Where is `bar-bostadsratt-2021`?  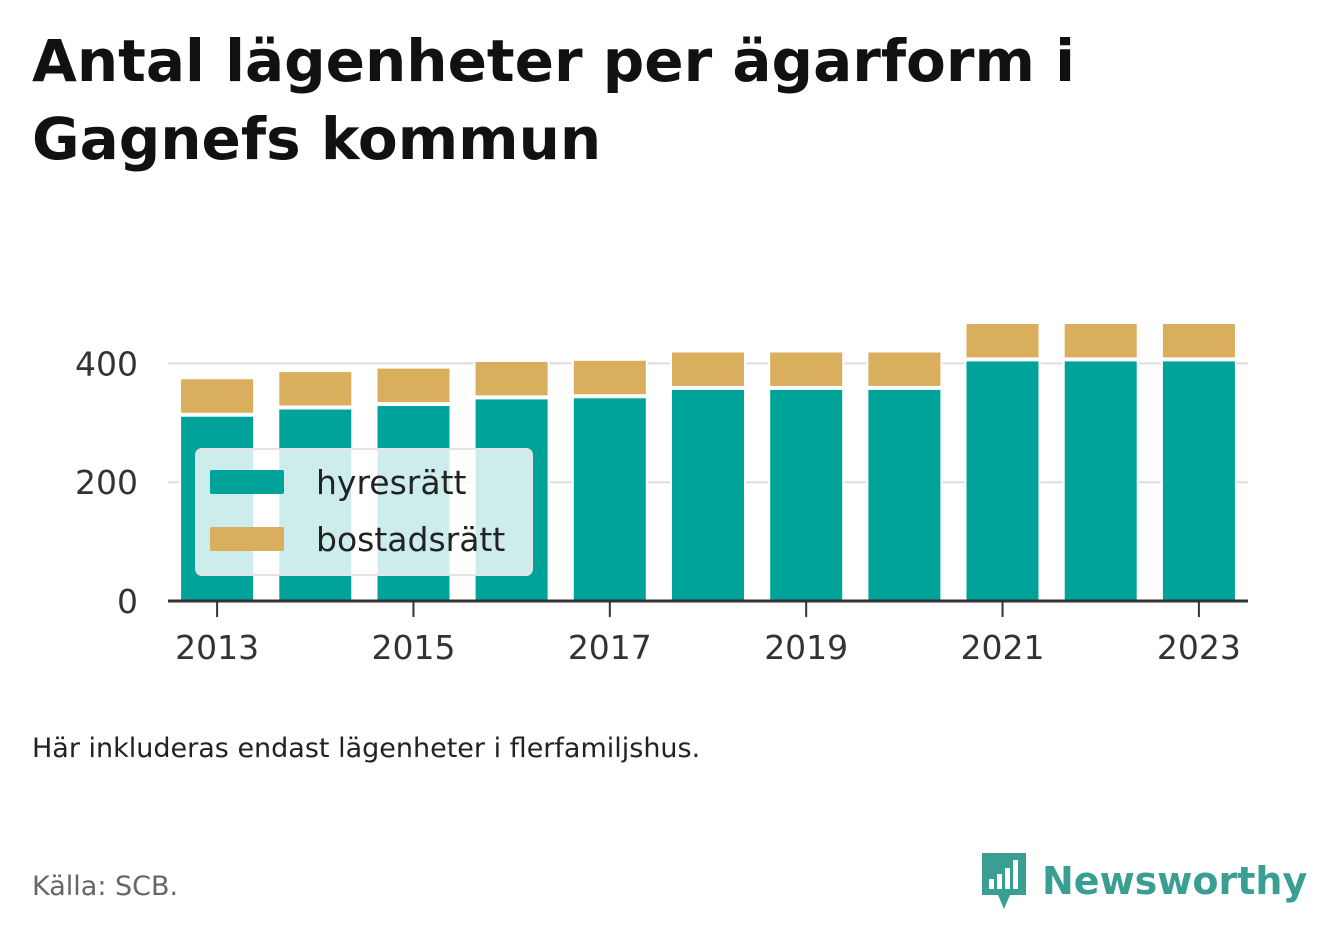 bar-bostadsratt-2021 is located at coordinates (1002, 341).